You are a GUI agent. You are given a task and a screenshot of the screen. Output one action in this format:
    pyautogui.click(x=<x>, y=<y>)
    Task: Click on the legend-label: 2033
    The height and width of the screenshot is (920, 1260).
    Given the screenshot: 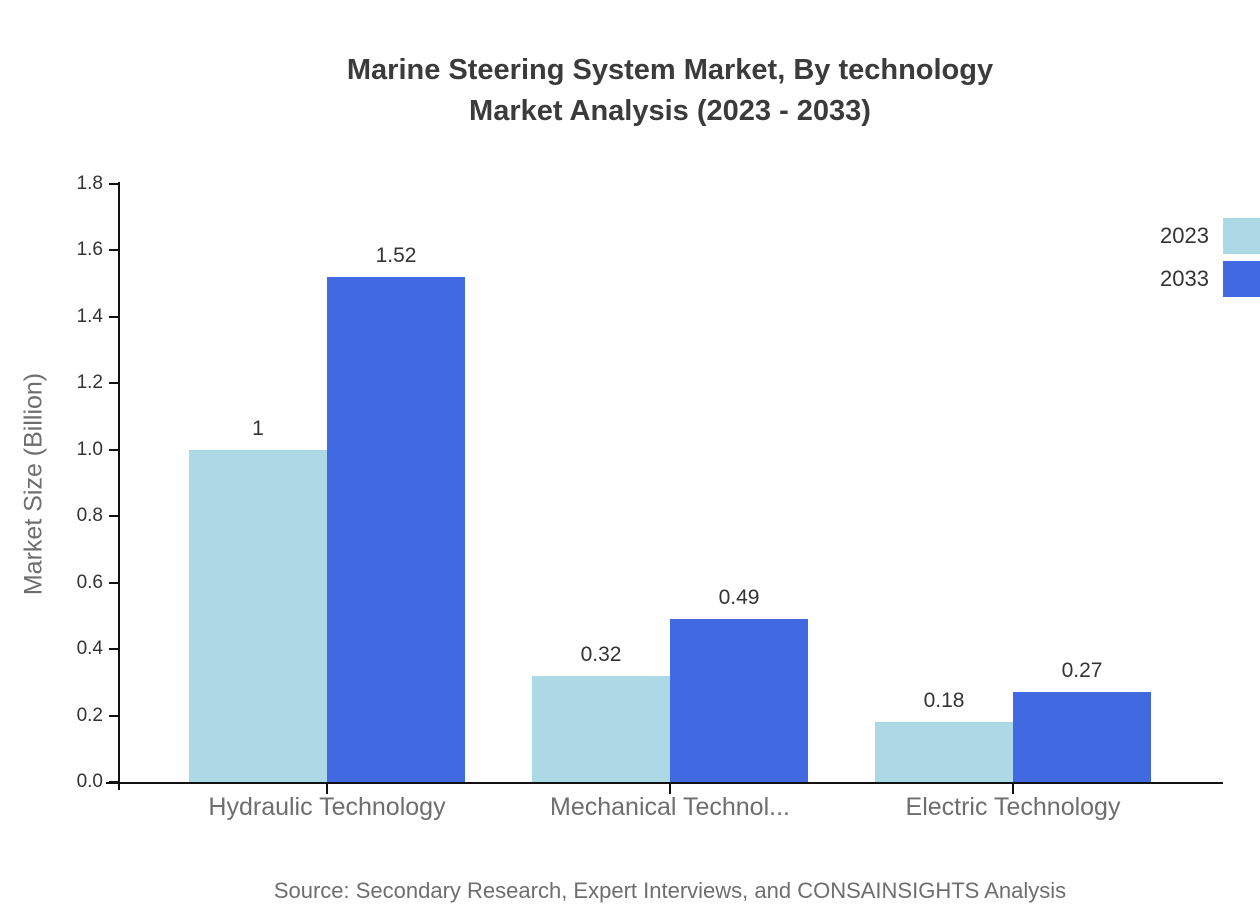 What is the action you would take?
    pyautogui.click(x=1184, y=278)
    